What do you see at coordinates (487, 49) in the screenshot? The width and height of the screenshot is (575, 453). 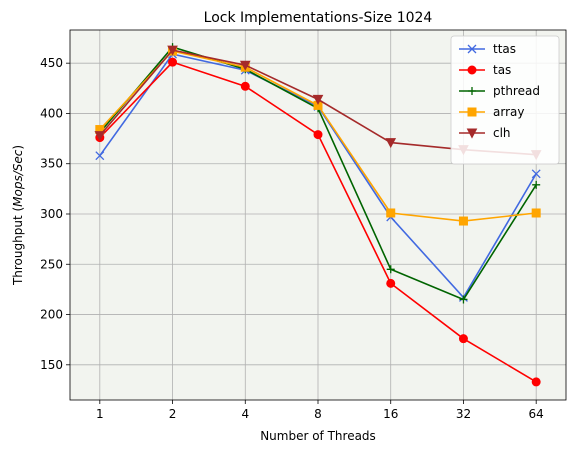 I see `legend-entry-ttas: ttas` at bounding box center [487, 49].